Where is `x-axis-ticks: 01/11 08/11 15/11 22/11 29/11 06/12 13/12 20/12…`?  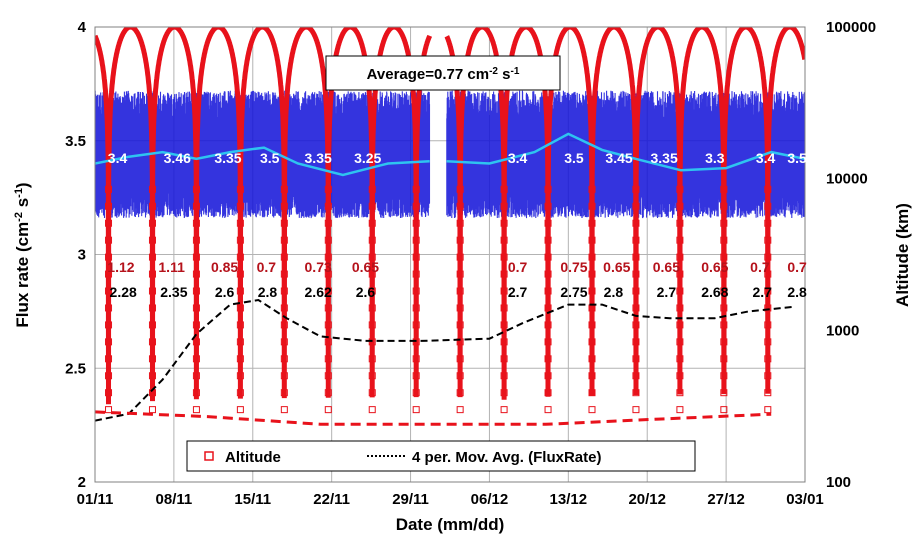 x-axis-ticks: 01/11 08/11 15/11 22/11 29/11 06/12 13/12 20/12… is located at coordinates (450, 499).